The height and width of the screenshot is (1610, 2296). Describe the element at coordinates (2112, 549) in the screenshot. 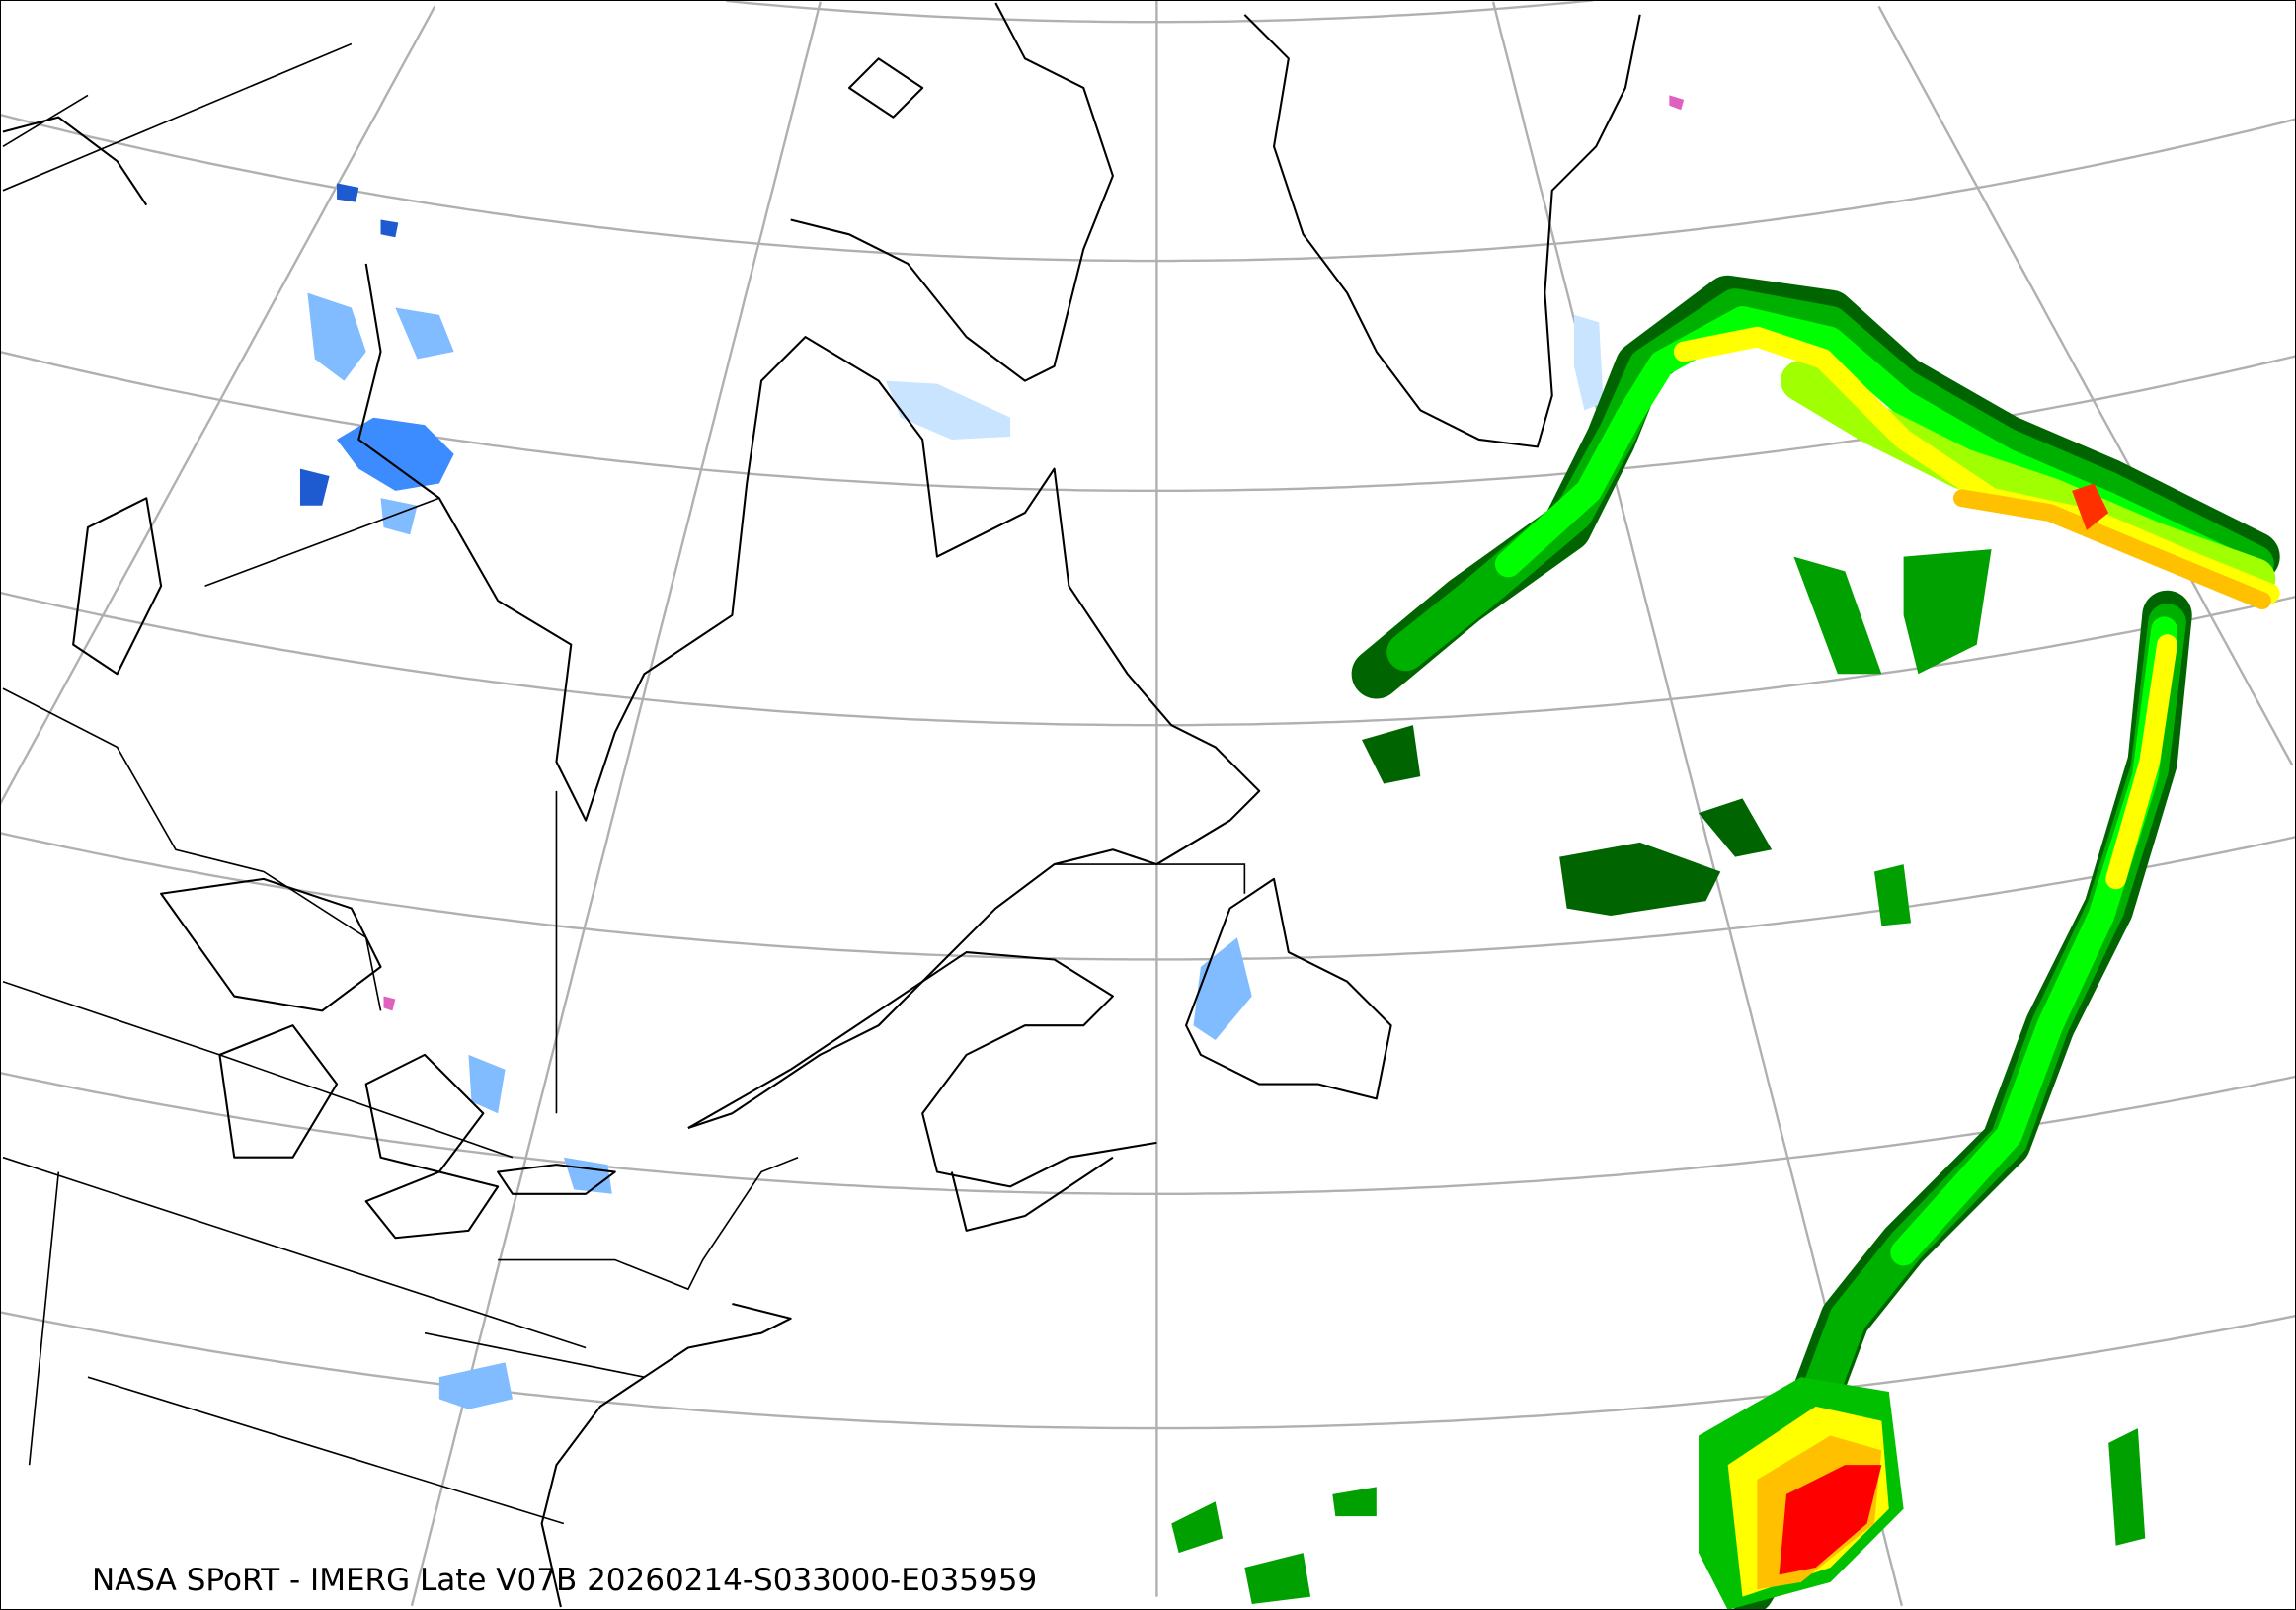

I see `rain-band-orange` at that location.